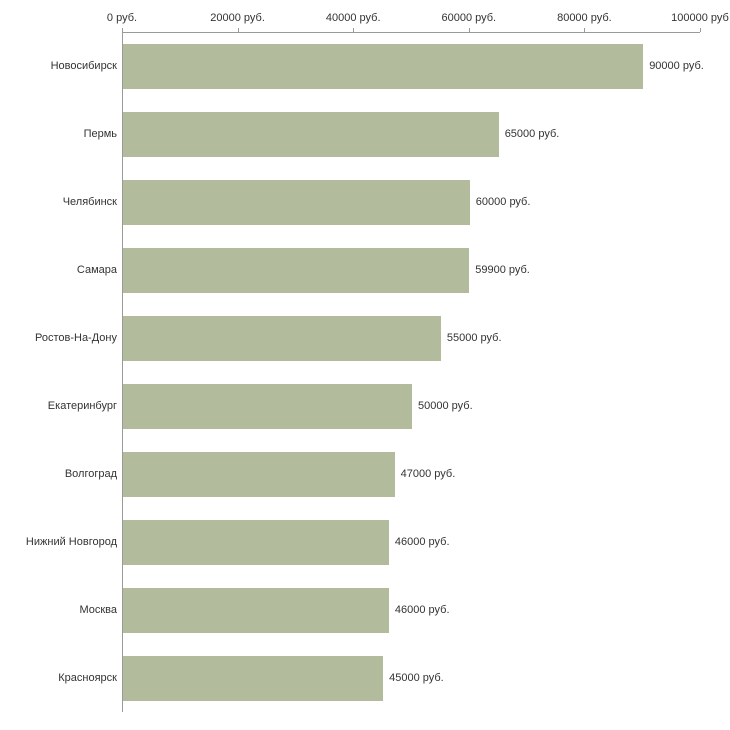  I want to click on value-label: 90000 руб., so click(676, 66).